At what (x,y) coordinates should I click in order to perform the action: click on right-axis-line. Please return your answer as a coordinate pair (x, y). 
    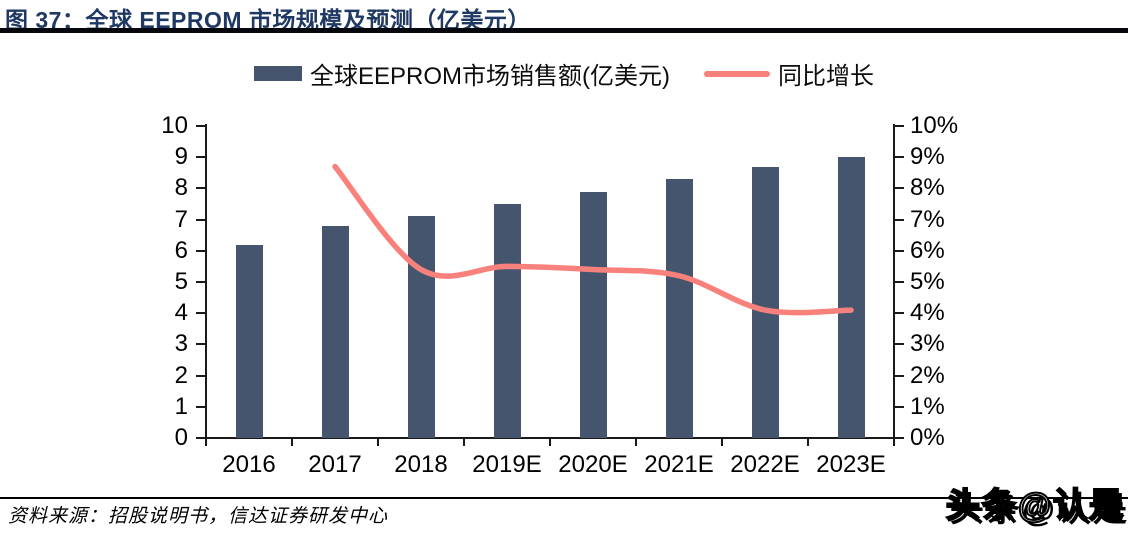
    Looking at the image, I should click on (894, 285).